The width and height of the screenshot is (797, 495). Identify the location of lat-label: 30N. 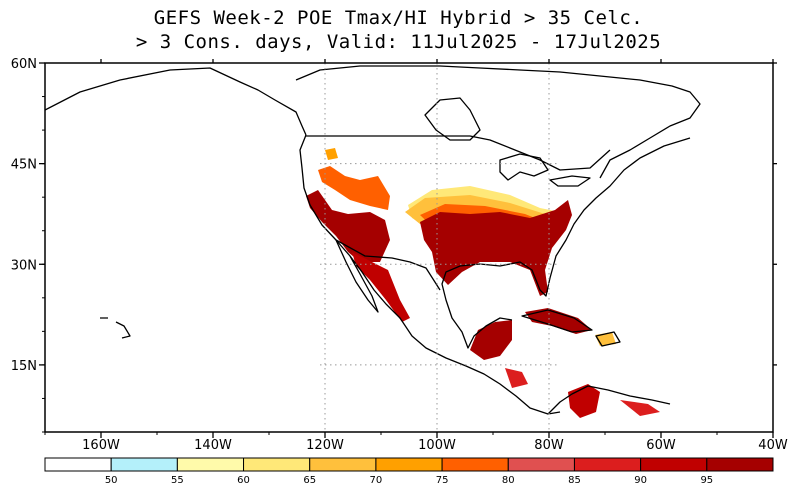
(24, 265).